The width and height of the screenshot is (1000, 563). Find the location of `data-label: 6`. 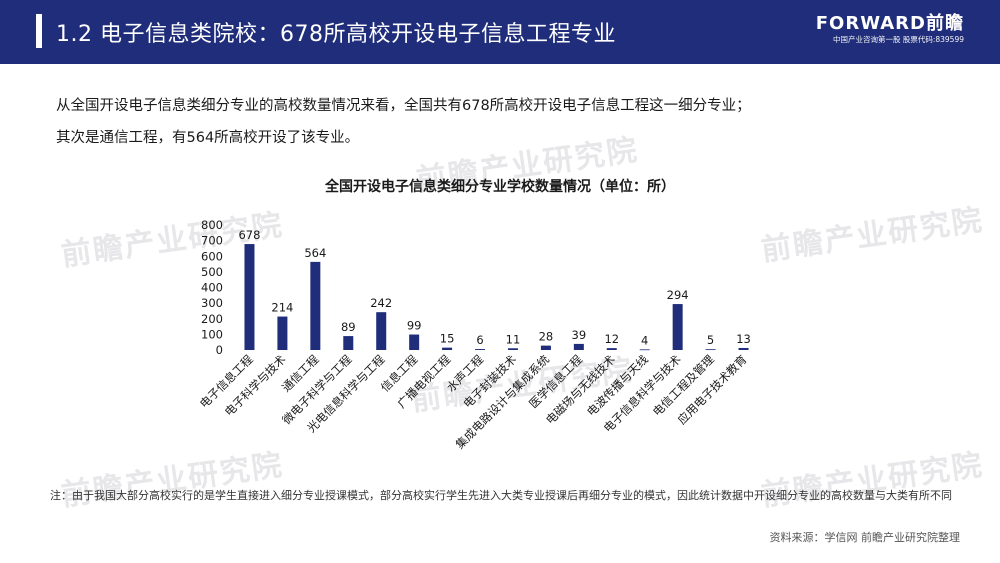

data-label: 6 is located at coordinates (479, 340).